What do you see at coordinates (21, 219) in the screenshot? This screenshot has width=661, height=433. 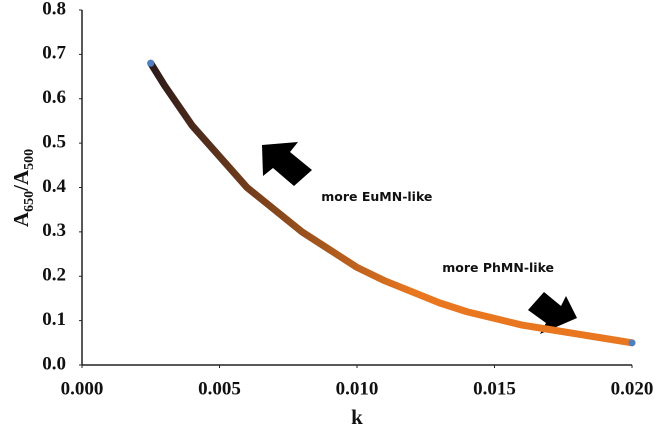 I see `y-label-part: A` at bounding box center [21, 219].